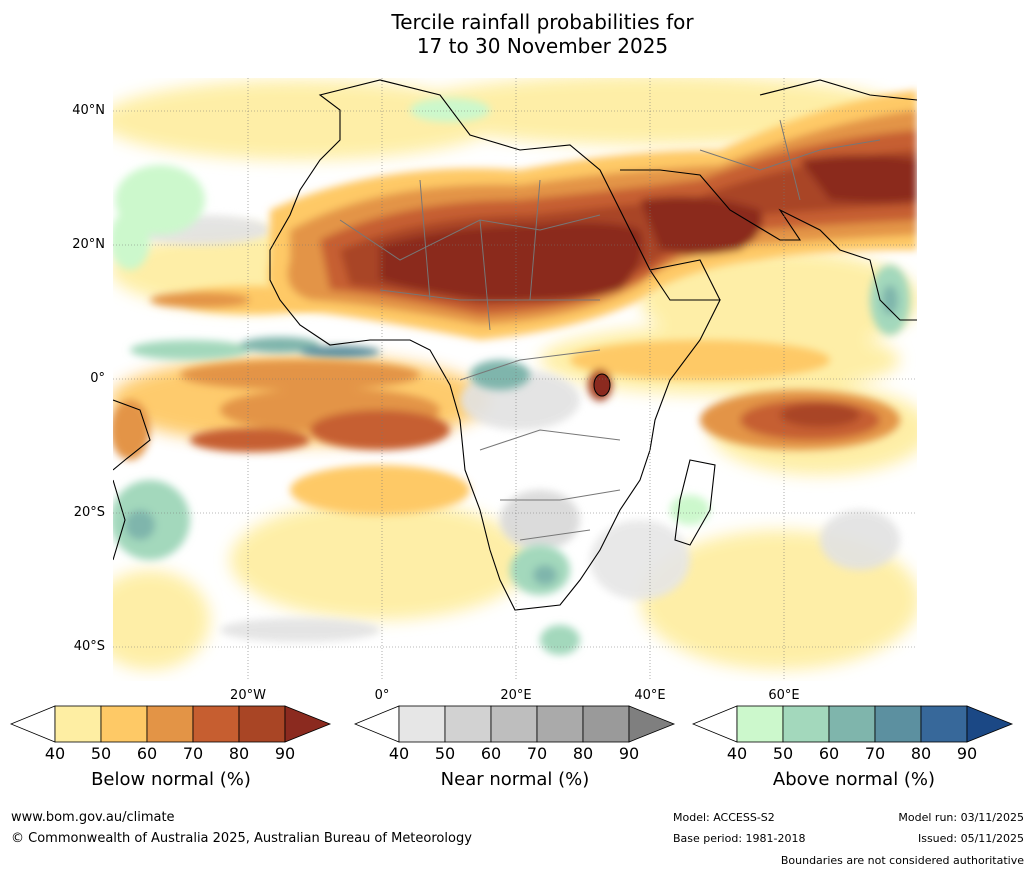  What do you see at coordinates (970, 838) in the screenshot?
I see `issued-date: Issued: 05/11/2025` at bounding box center [970, 838].